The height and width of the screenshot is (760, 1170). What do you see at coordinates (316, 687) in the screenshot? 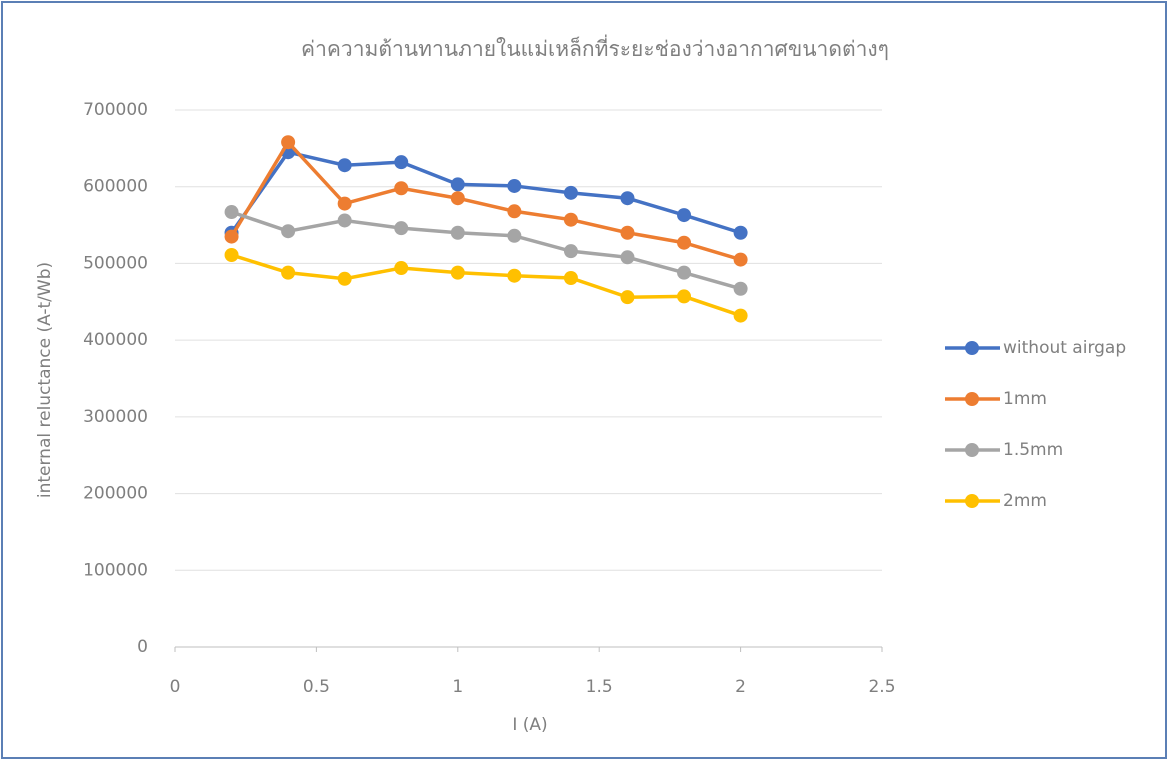
I see `x-tick-label: 0.5` at bounding box center [316, 687].